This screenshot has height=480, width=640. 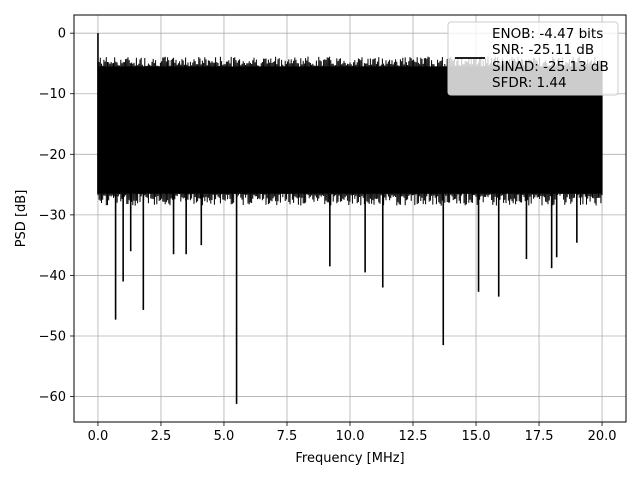 I want to click on legend-box, so click(x=533, y=58).